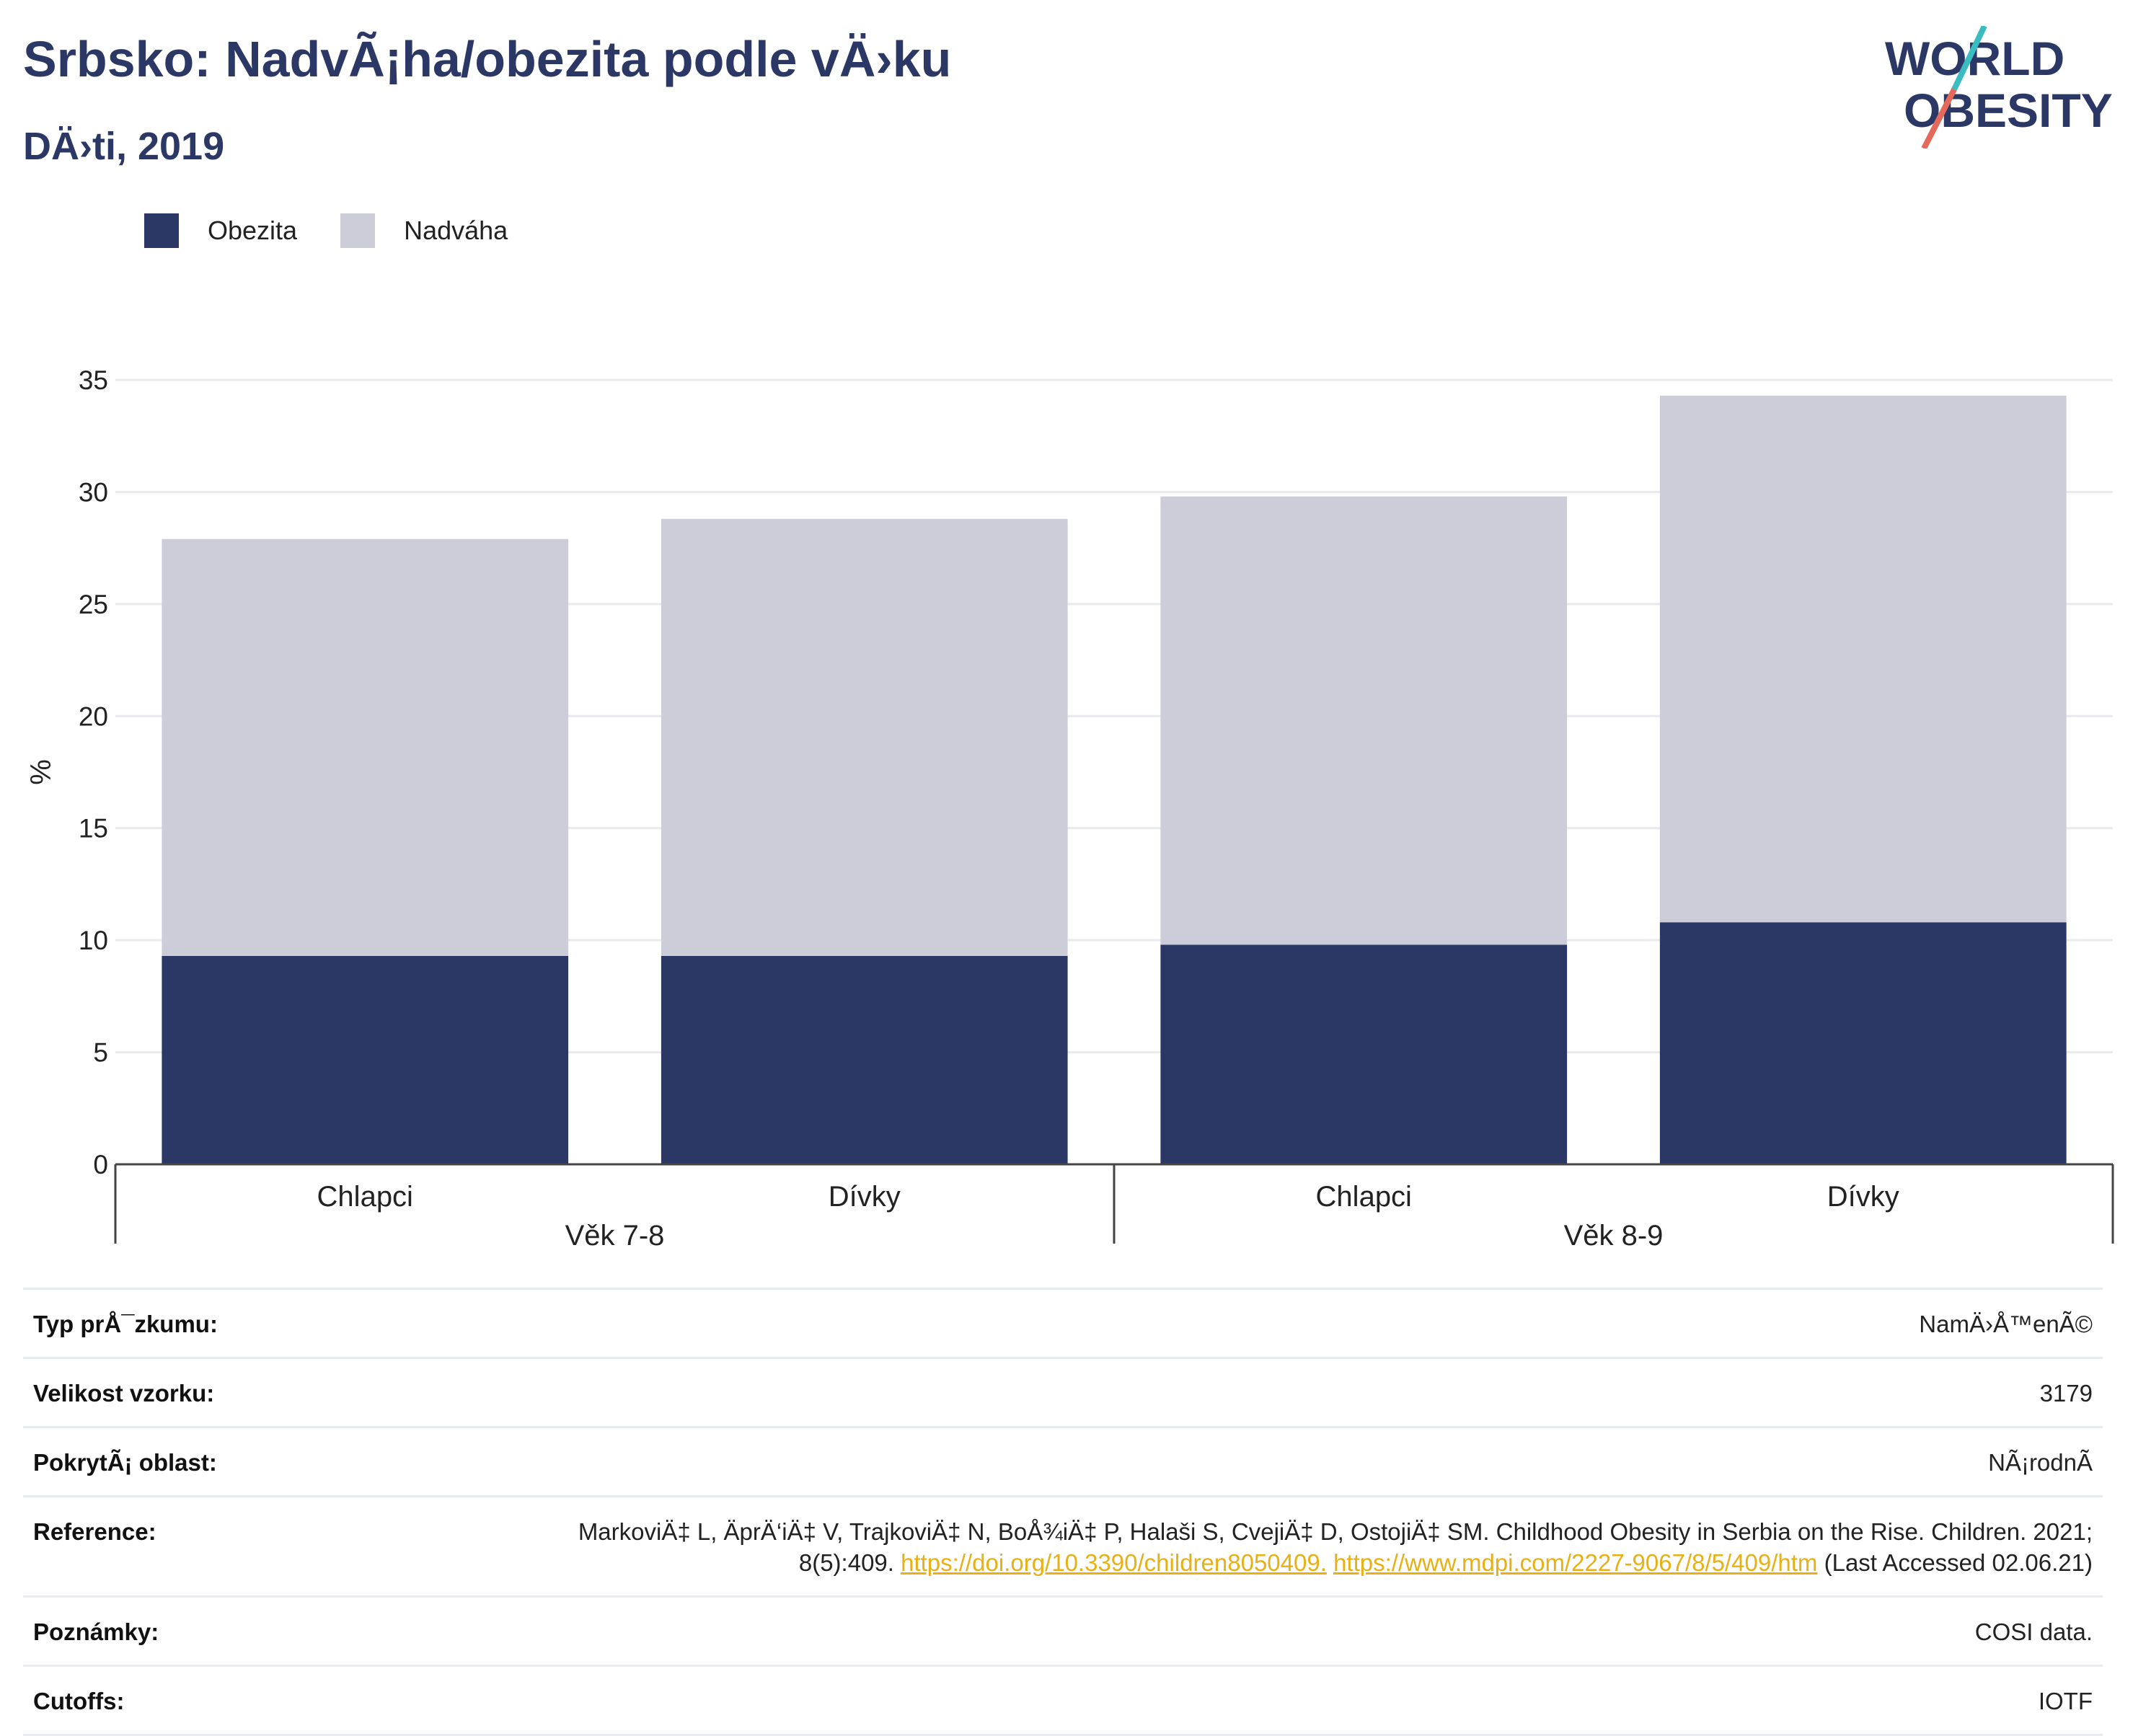  I want to click on logo-word-obesity: OBESITY, so click(2009, 110).